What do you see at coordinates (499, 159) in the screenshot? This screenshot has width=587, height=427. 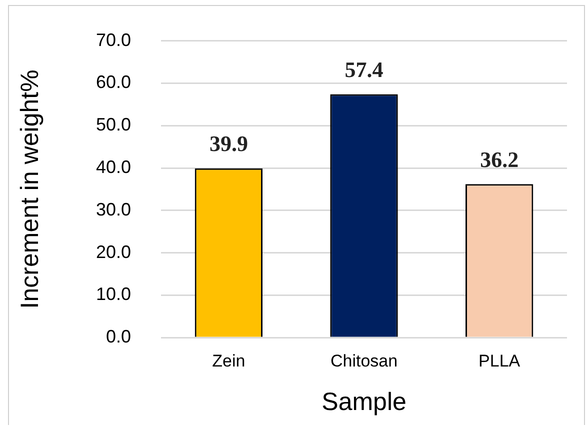 I see `data-label: 36.2` at bounding box center [499, 159].